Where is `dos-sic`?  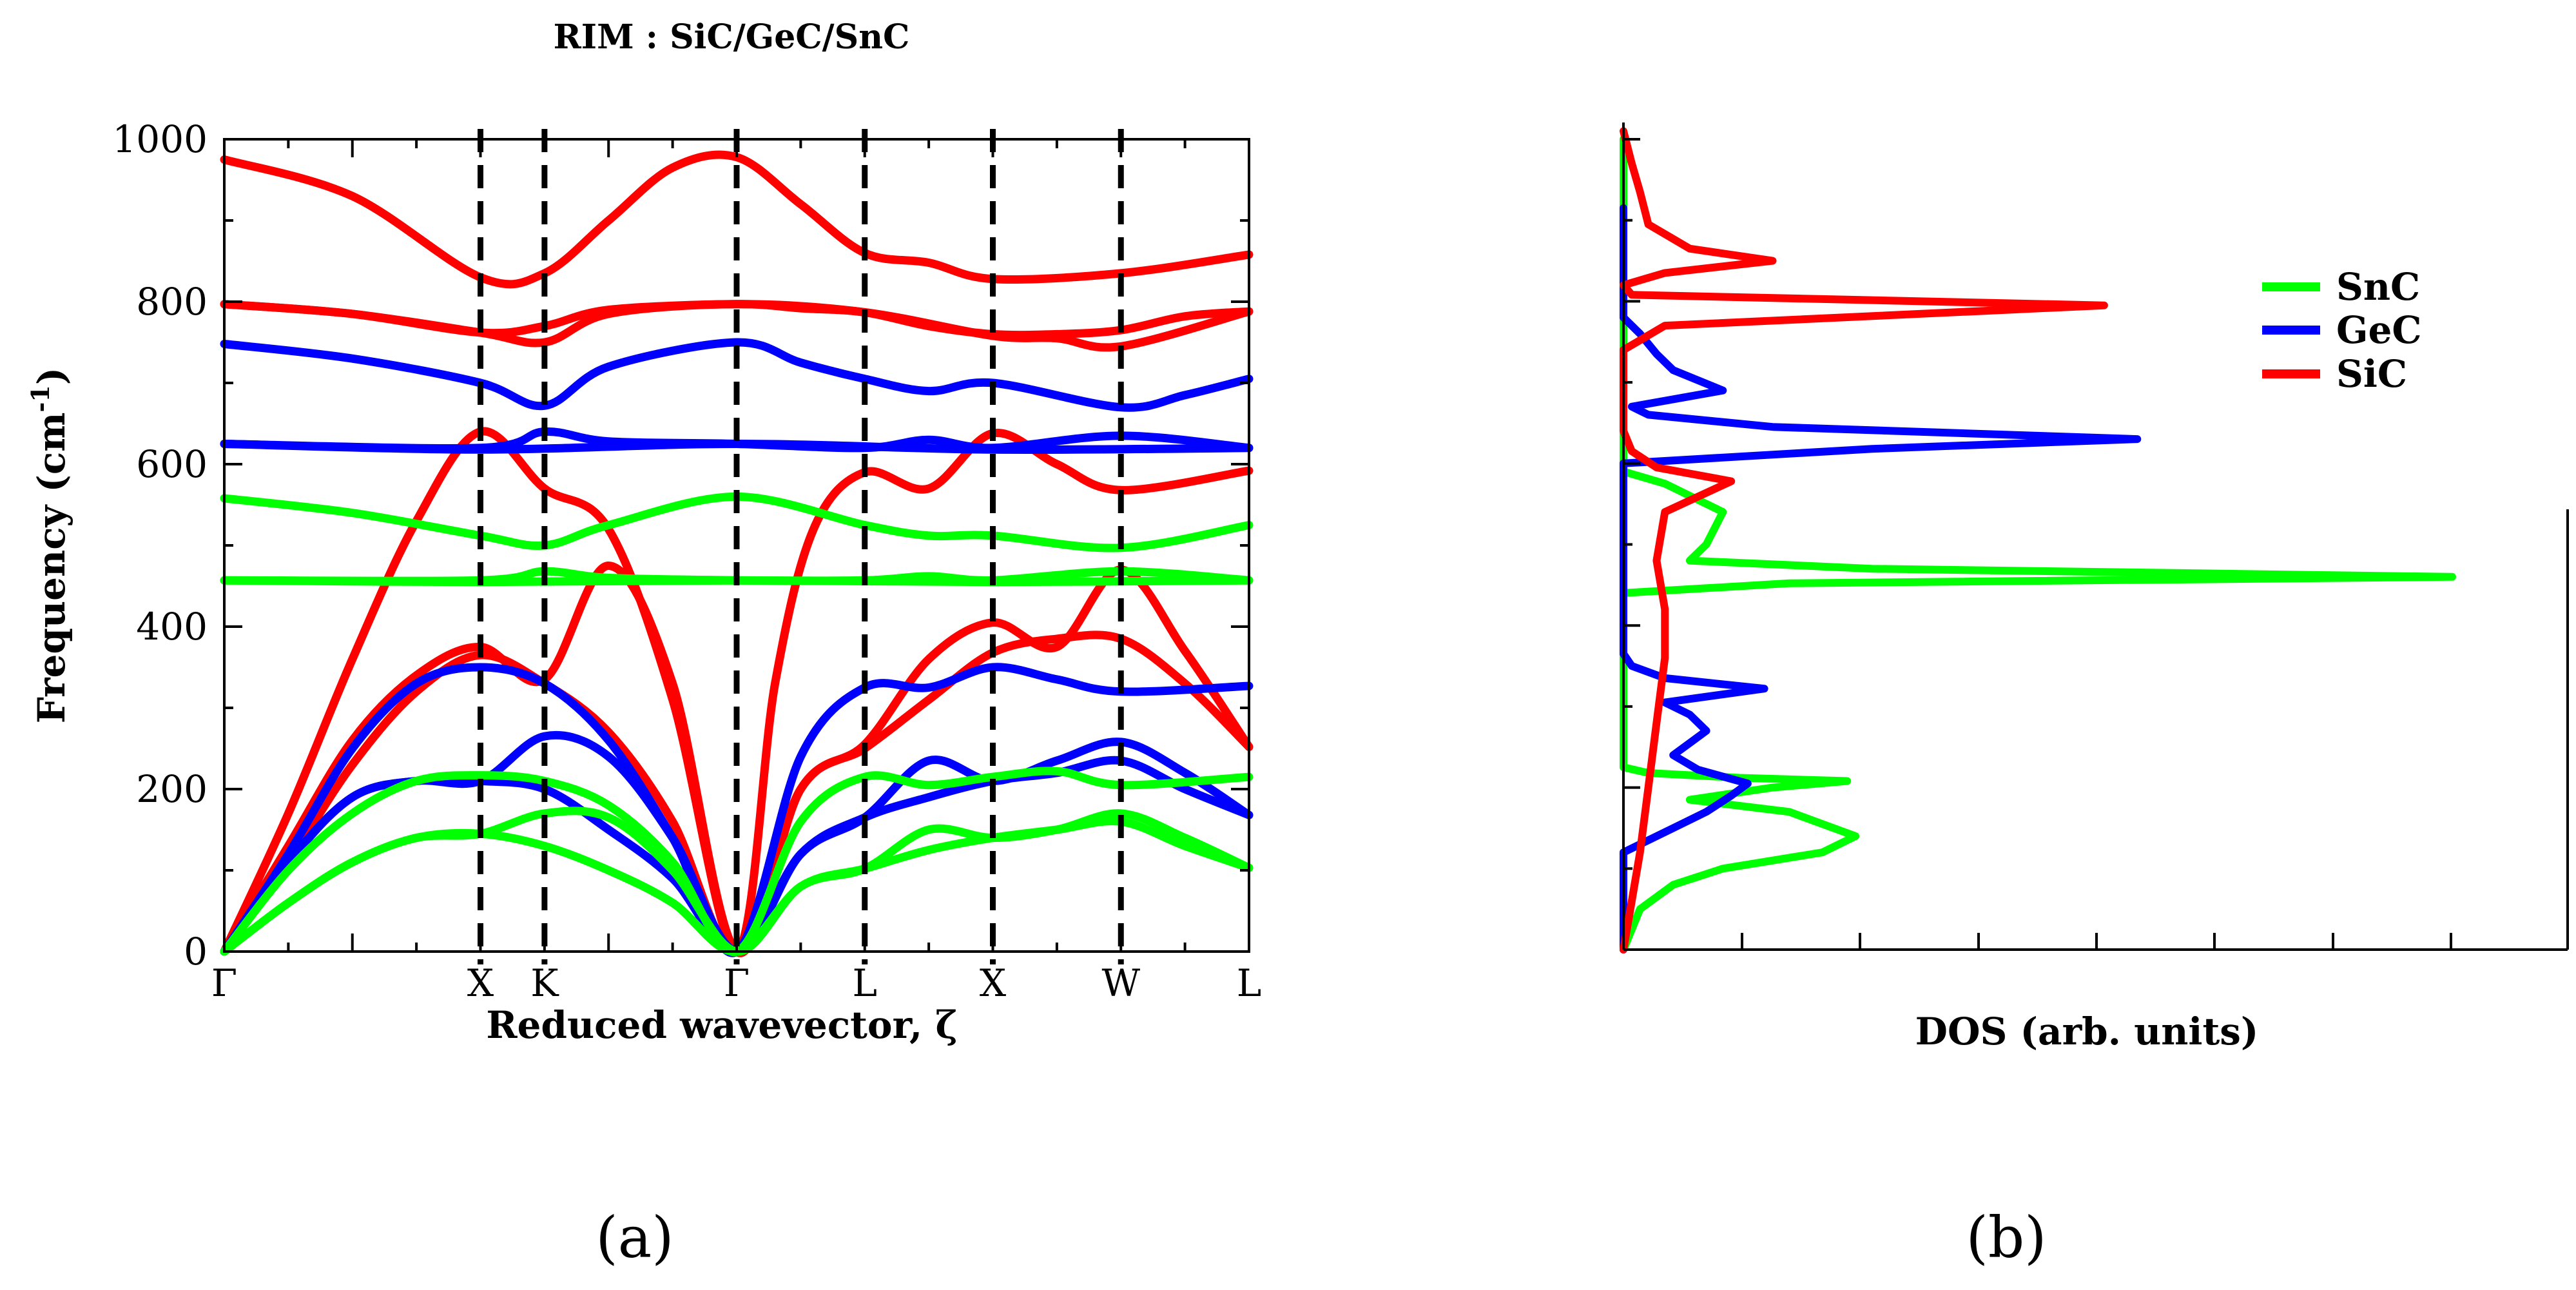 dos-sic is located at coordinates (1864, 540).